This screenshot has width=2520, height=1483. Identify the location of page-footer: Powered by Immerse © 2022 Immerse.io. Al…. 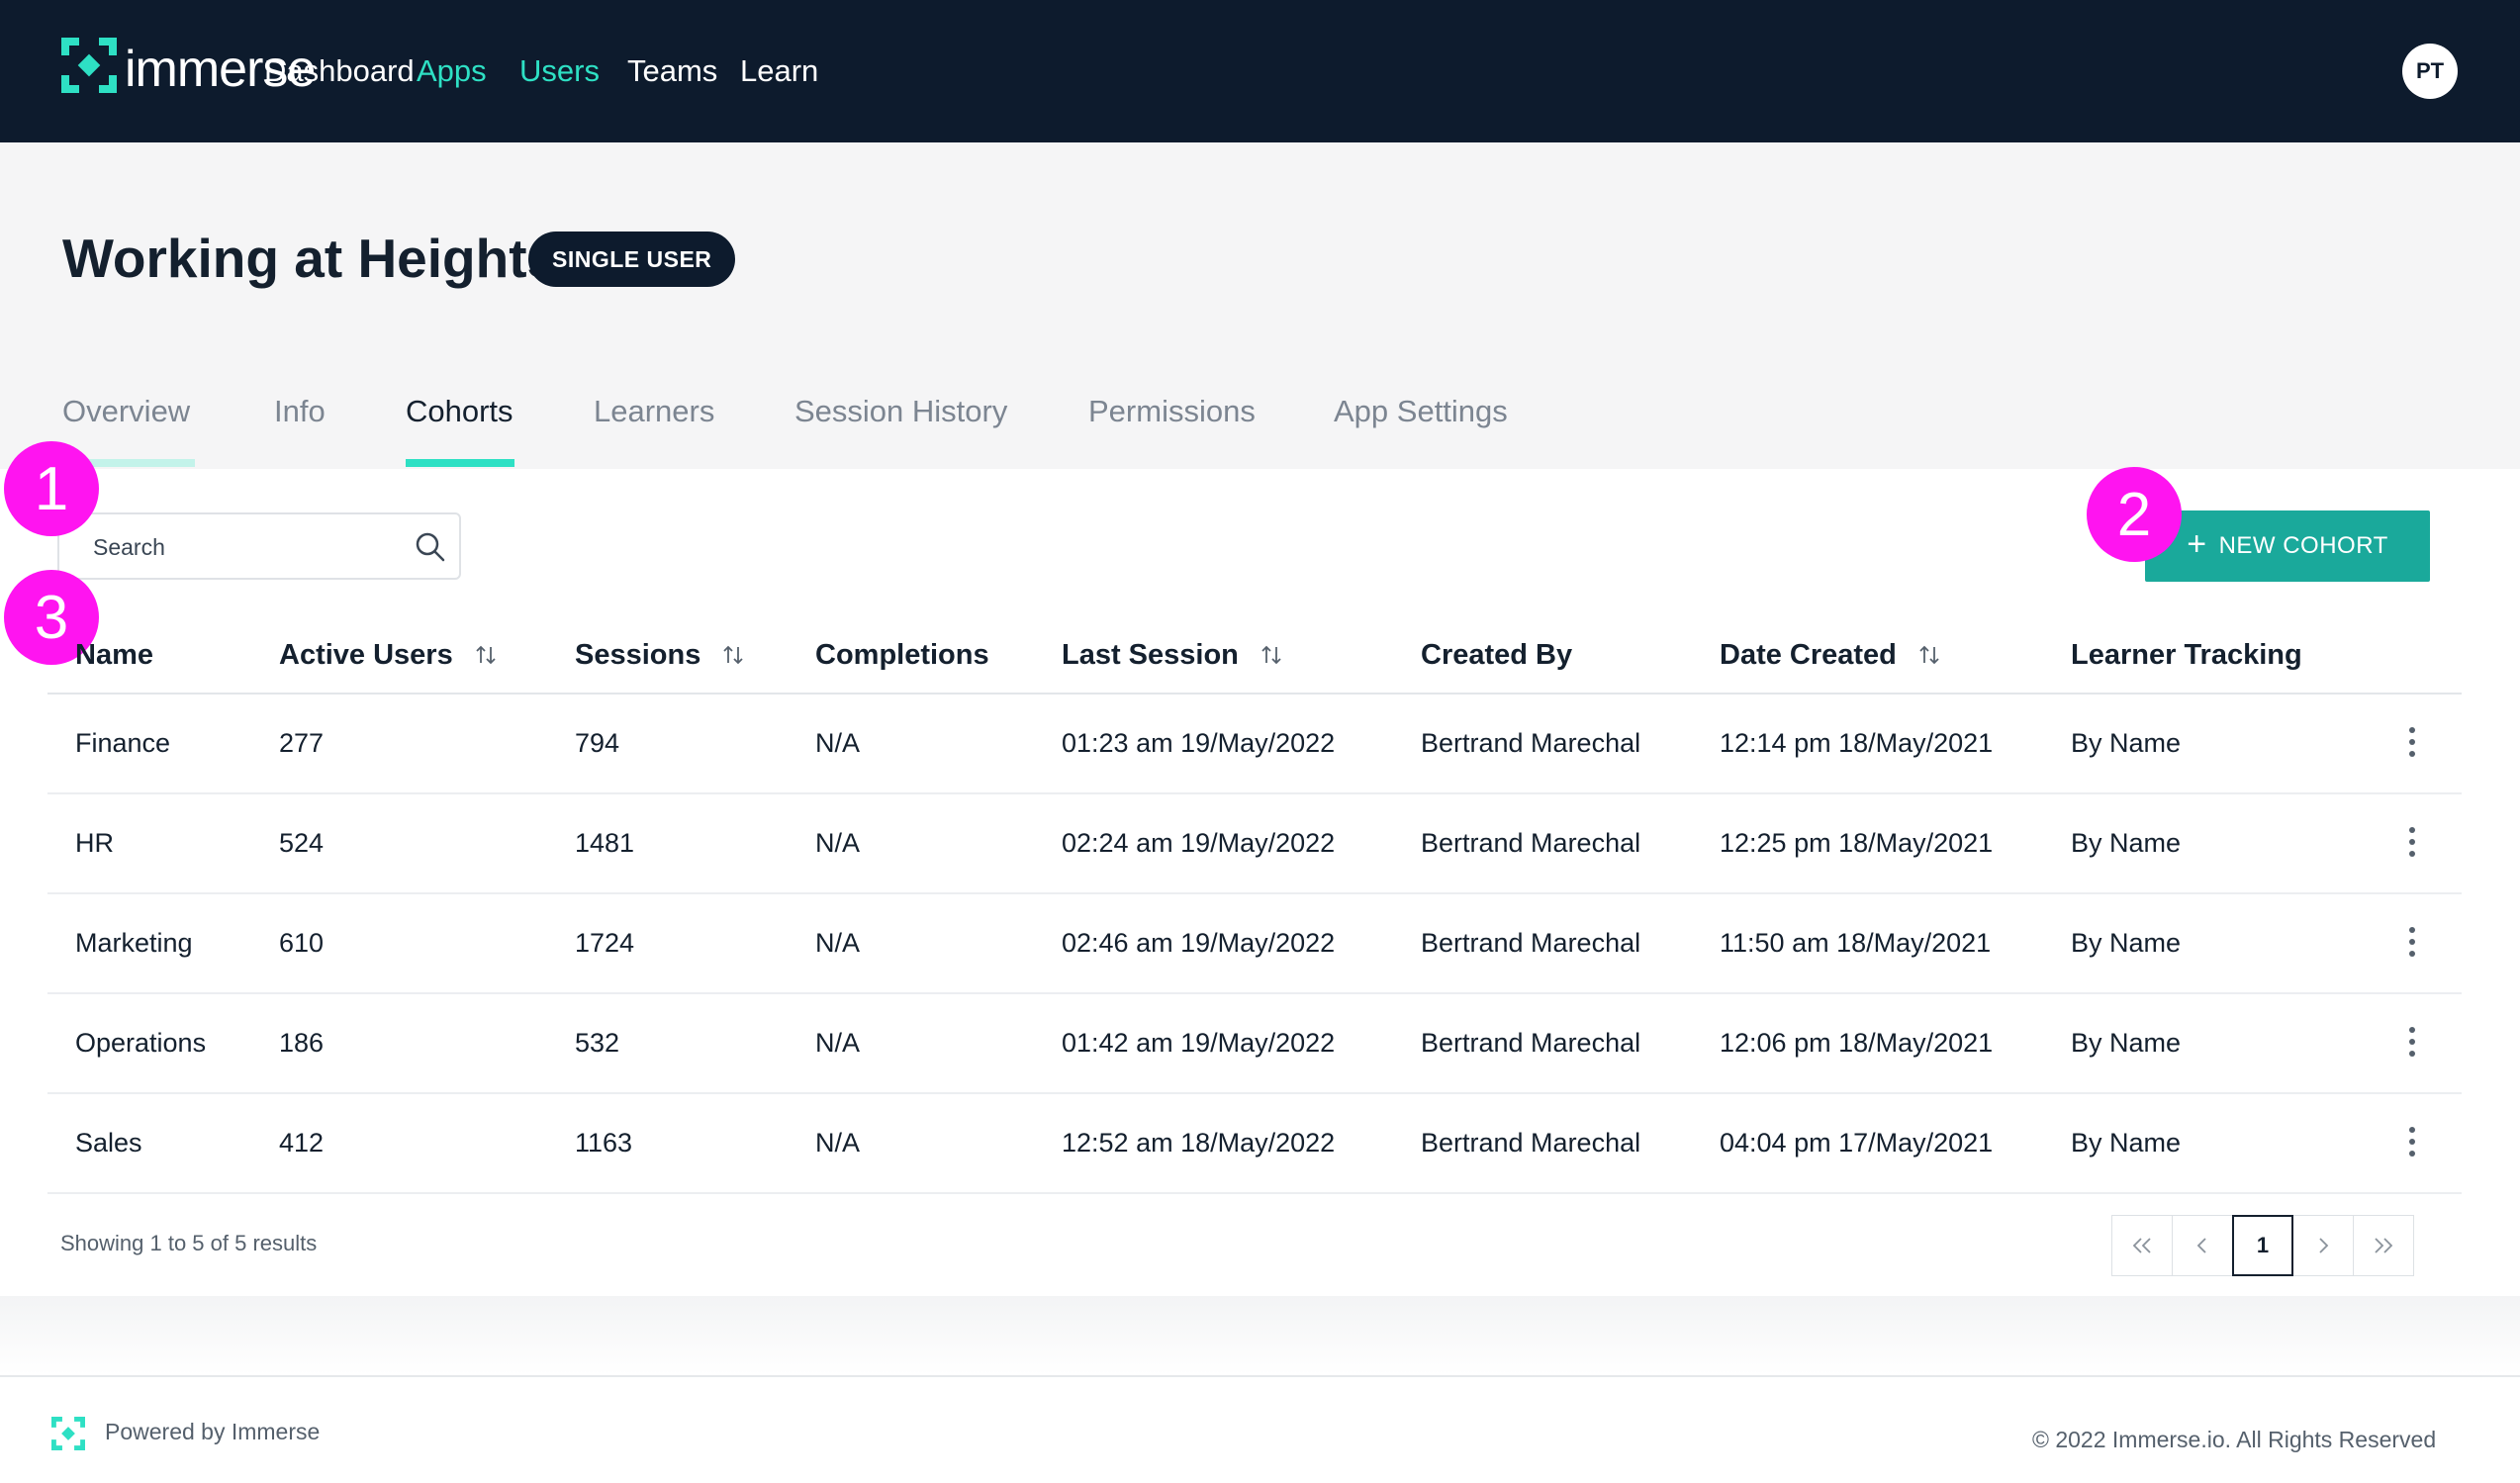
(1260, 1429).